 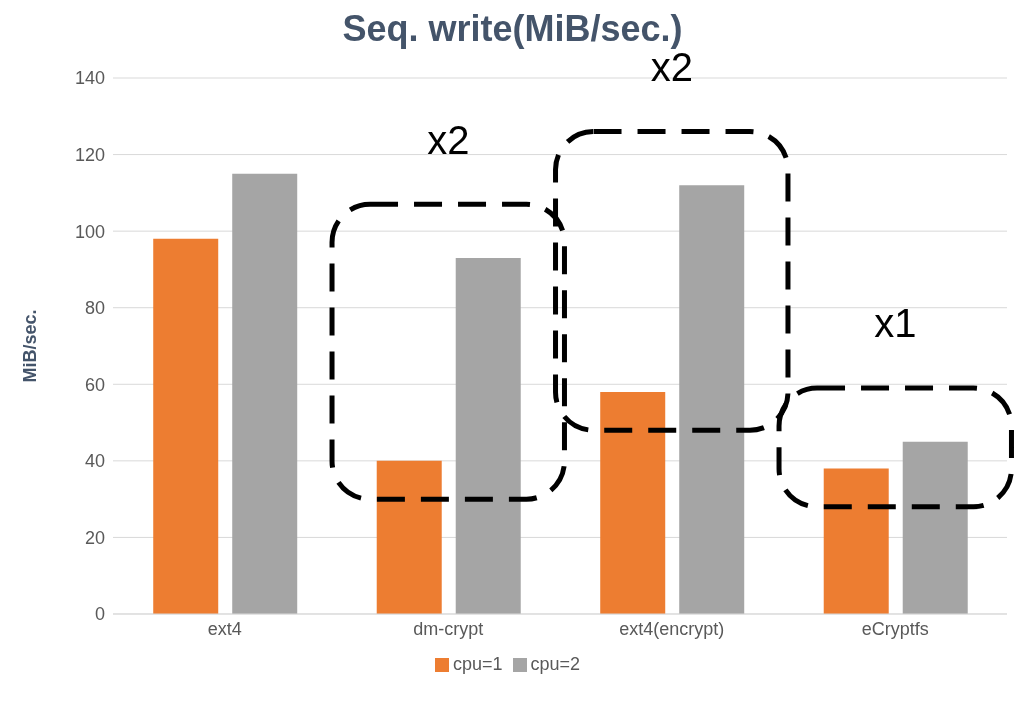 What do you see at coordinates (94, 384) in the screenshot?
I see `y-tick-label: 60` at bounding box center [94, 384].